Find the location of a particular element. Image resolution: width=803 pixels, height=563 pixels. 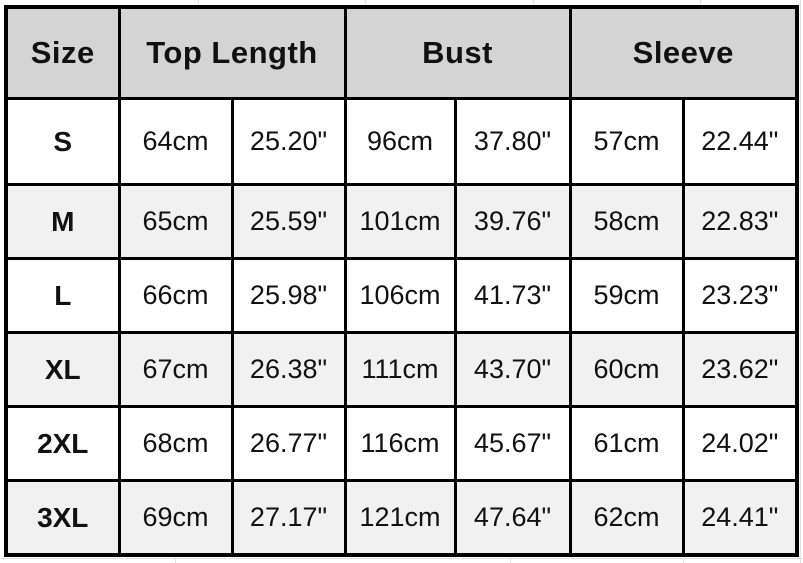

bust-cm: 121cm is located at coordinates (400, 518).